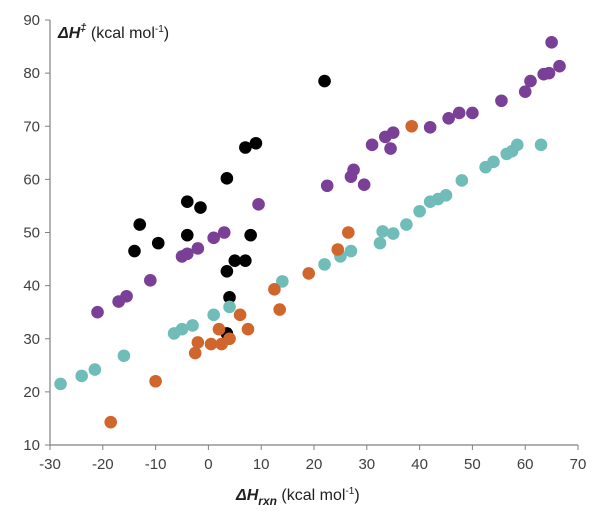 The image size is (595, 511). Describe the element at coordinates (314, 464) in the screenshot. I see `x-tick-label: 20` at that location.